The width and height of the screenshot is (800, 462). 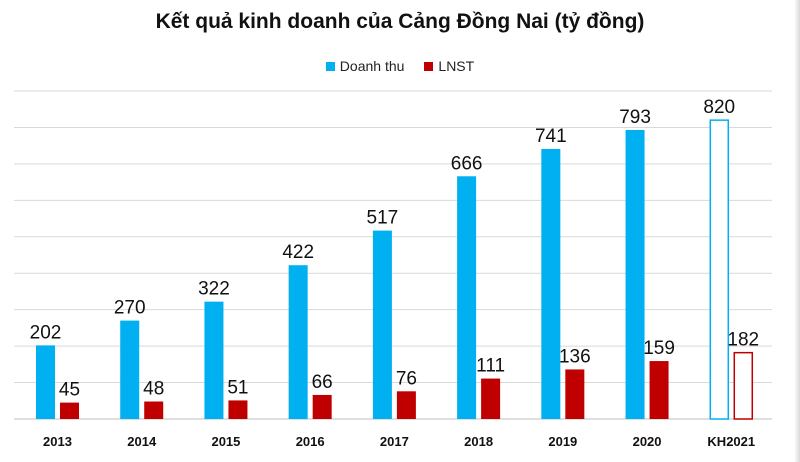 What do you see at coordinates (797, 231) in the screenshot?
I see `window-edge-shadow` at bounding box center [797, 231].